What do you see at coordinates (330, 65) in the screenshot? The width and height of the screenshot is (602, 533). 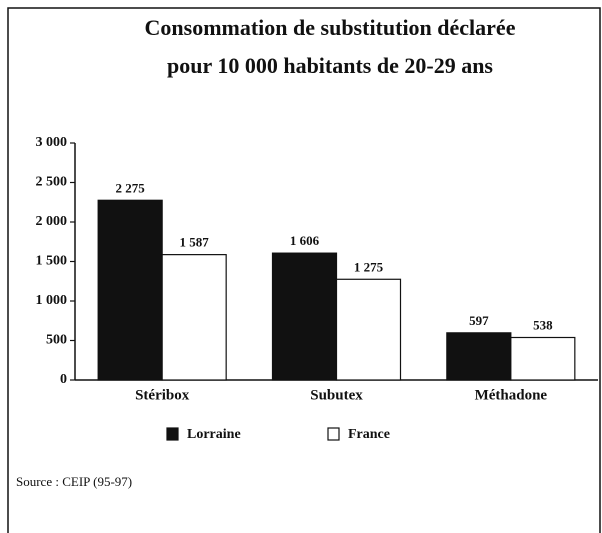 I see `chart-title: pour 10 000 habitants de 20-29 ans` at bounding box center [330, 65].